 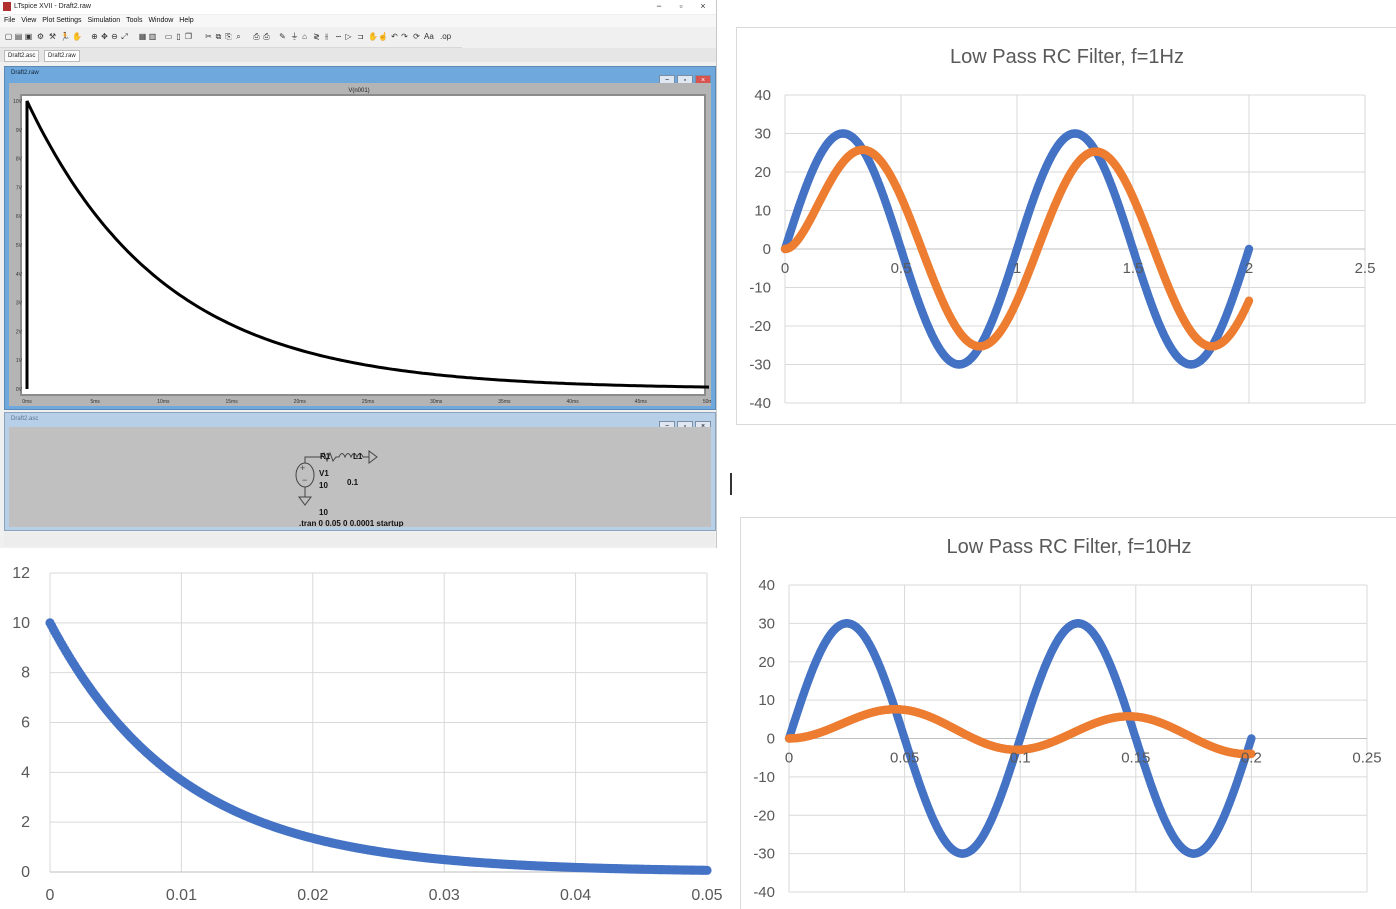 I want to click on minimize-button: −, so click(x=659, y=6).